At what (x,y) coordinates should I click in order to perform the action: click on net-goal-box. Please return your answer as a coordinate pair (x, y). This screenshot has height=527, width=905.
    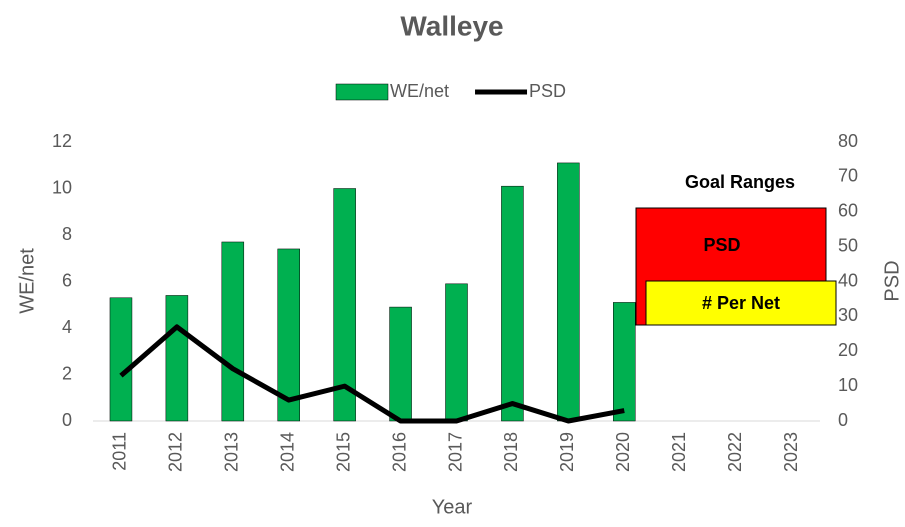
    Looking at the image, I should click on (741, 303).